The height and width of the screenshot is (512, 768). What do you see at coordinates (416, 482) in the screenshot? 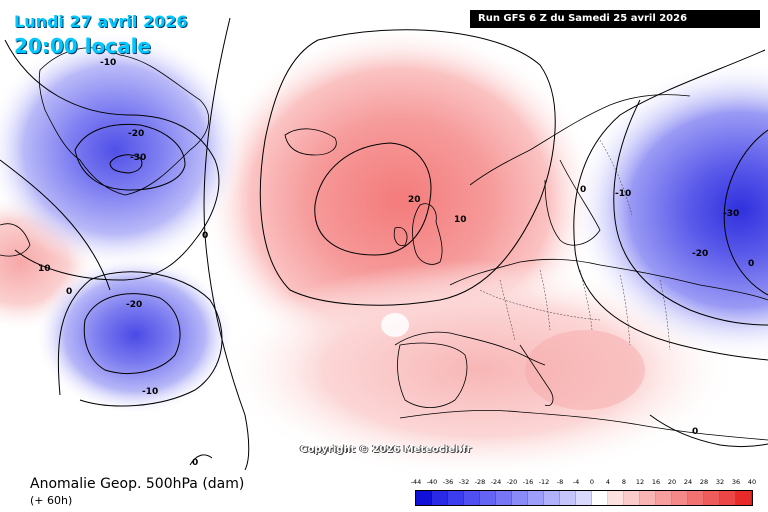
I see `legend-tick-label: -44` at bounding box center [416, 482].